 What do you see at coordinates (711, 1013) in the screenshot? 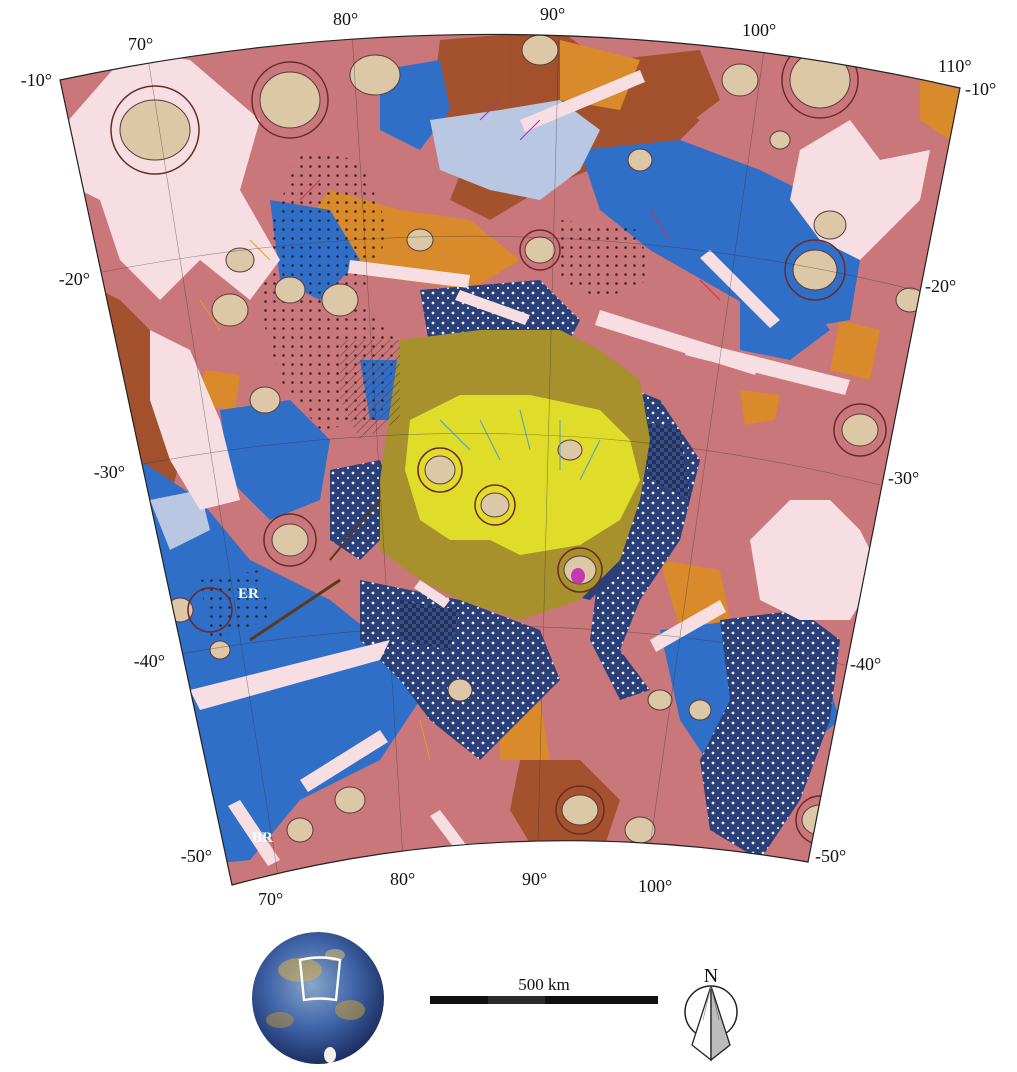
I see `north-arrow: N` at bounding box center [711, 1013].